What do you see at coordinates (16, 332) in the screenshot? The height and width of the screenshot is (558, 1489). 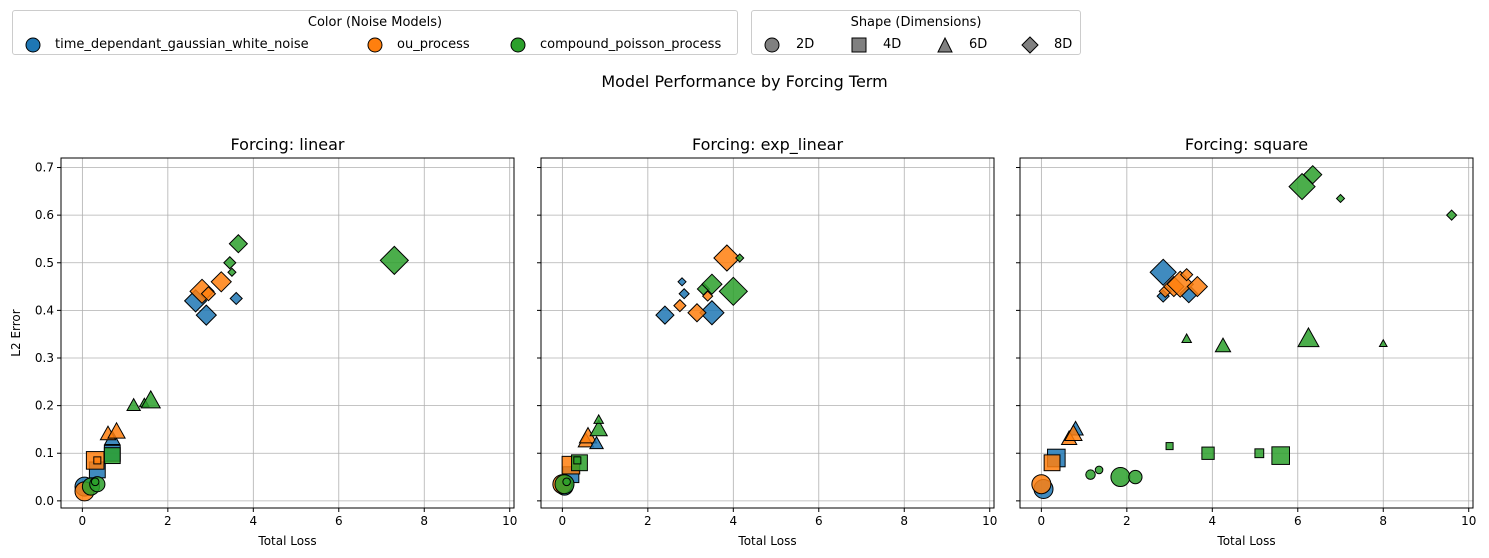 I see `y-axis-label: L2 Error` at bounding box center [16, 332].